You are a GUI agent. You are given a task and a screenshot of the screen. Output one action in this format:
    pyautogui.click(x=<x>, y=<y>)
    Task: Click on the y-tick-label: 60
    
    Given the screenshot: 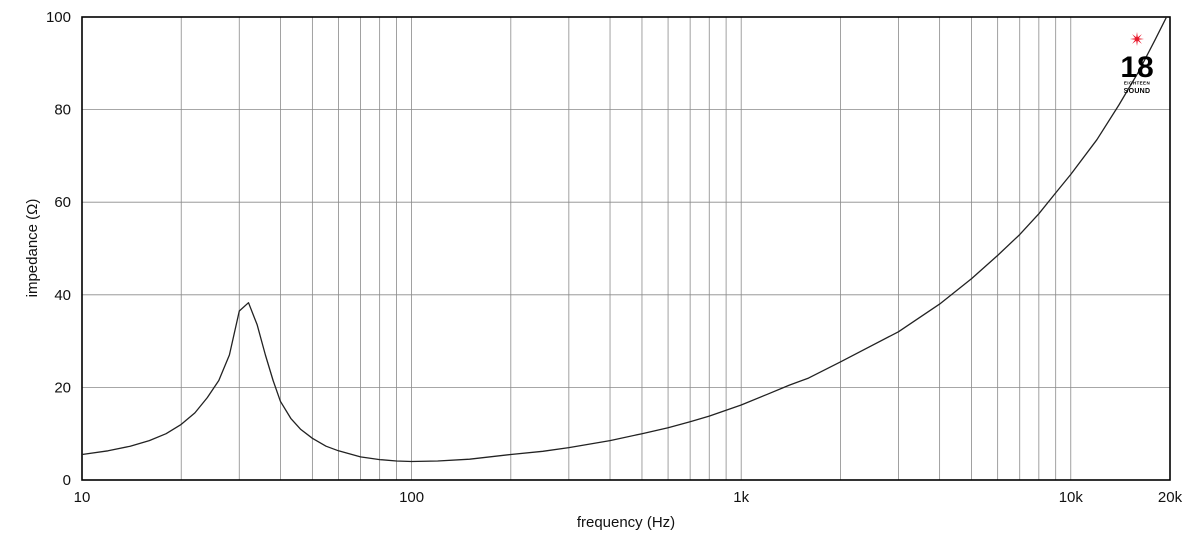 What is the action you would take?
    pyautogui.click(x=62, y=202)
    